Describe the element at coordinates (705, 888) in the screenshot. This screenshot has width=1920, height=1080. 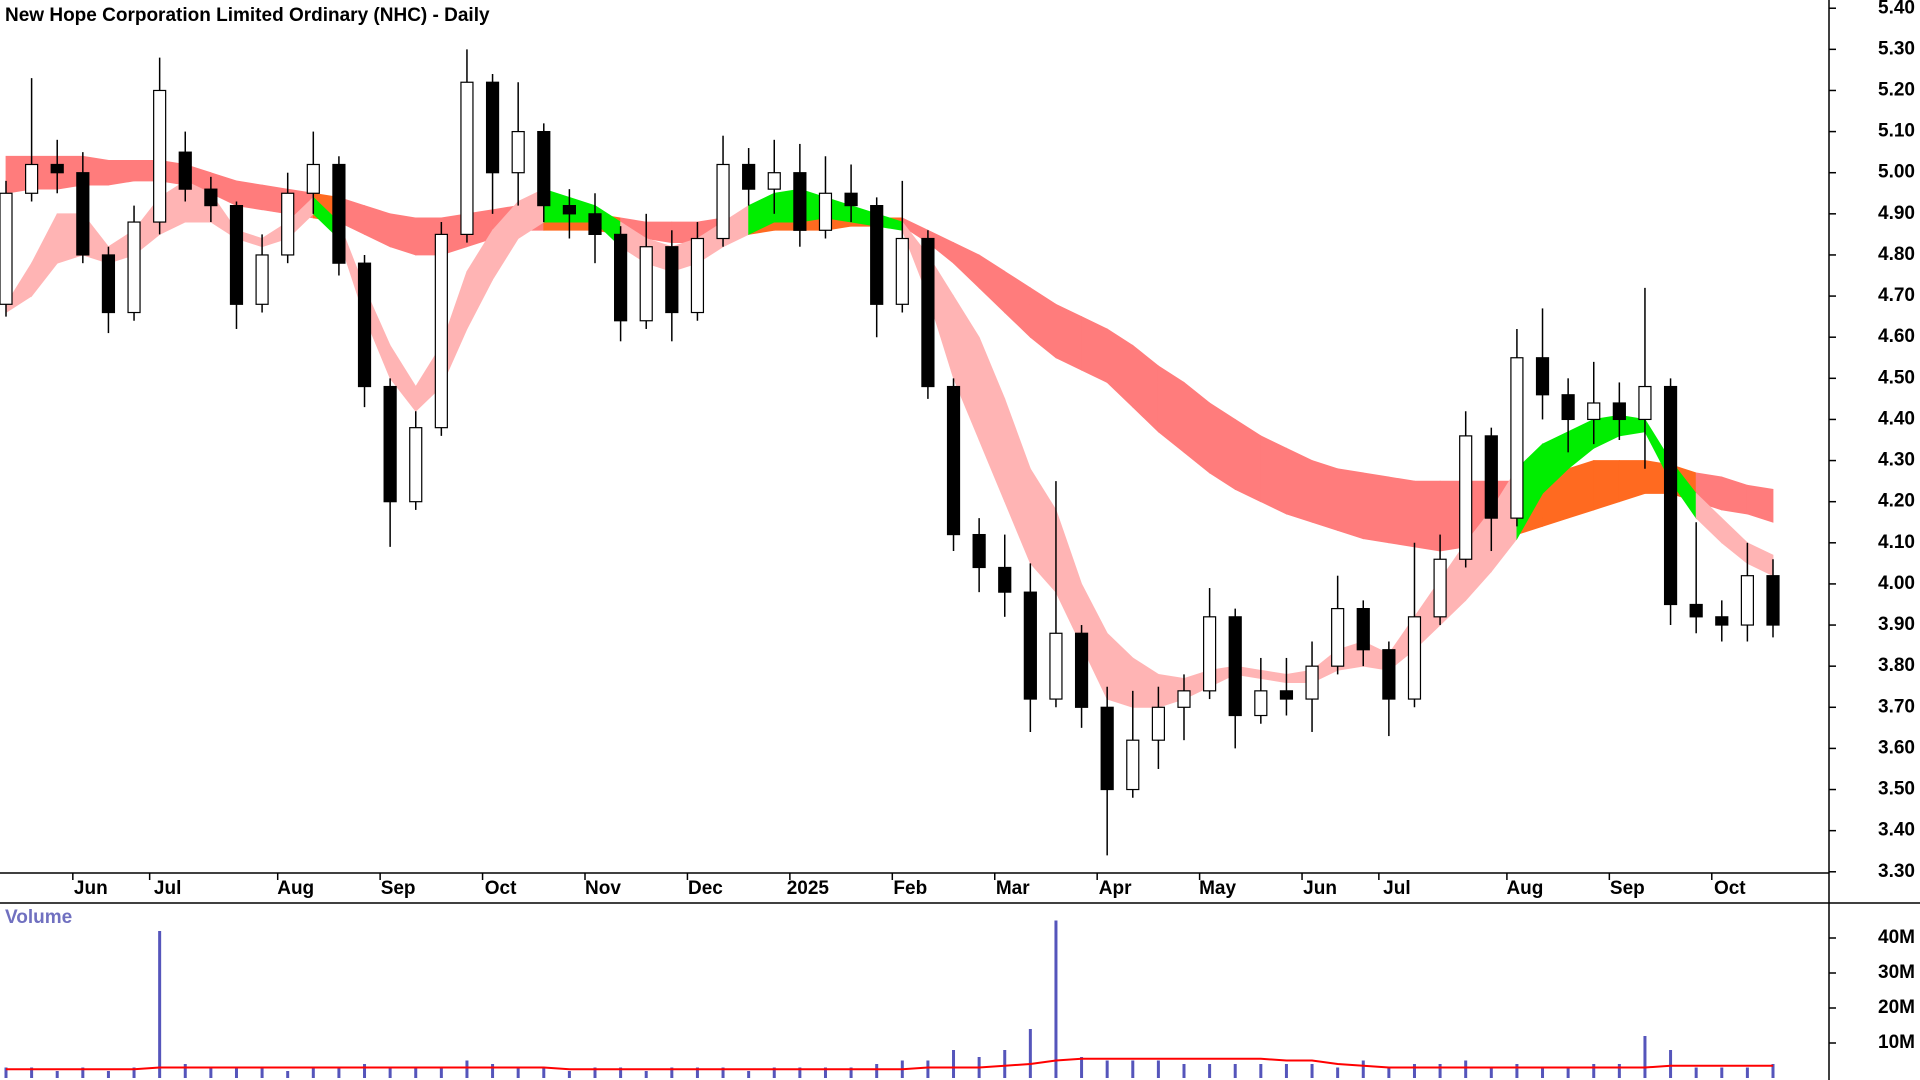
I see `x-tick-label: Dec` at that location.